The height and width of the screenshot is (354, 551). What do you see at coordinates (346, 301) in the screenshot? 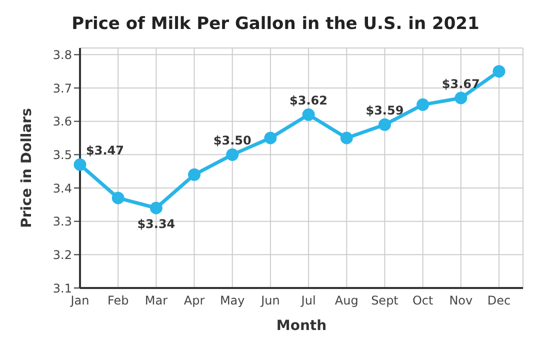
I see `x-tick-label: Aug` at bounding box center [346, 301].